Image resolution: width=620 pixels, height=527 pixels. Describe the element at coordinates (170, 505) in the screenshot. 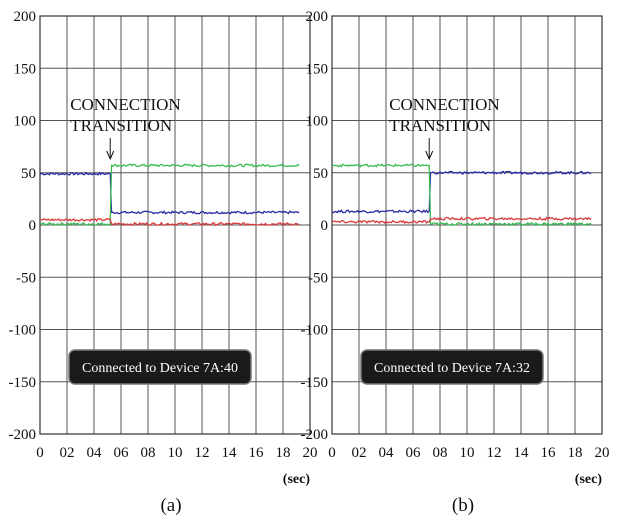

I see `panel-caption: (a)` at that location.